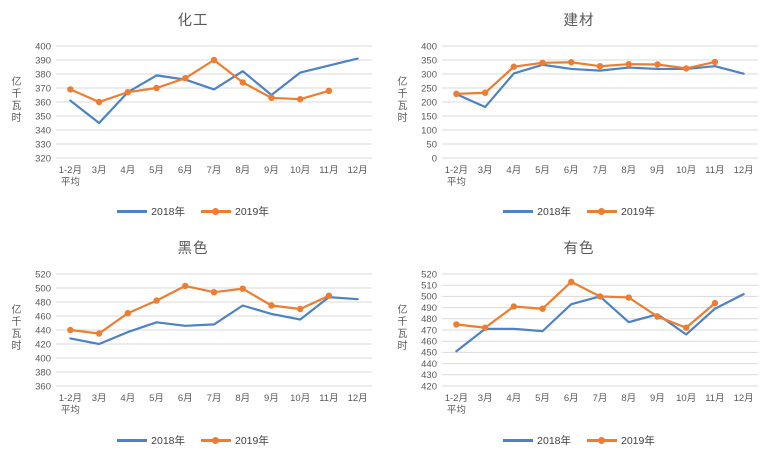  I want to click on chart-title-nonferrous: 有色, so click(579, 249).